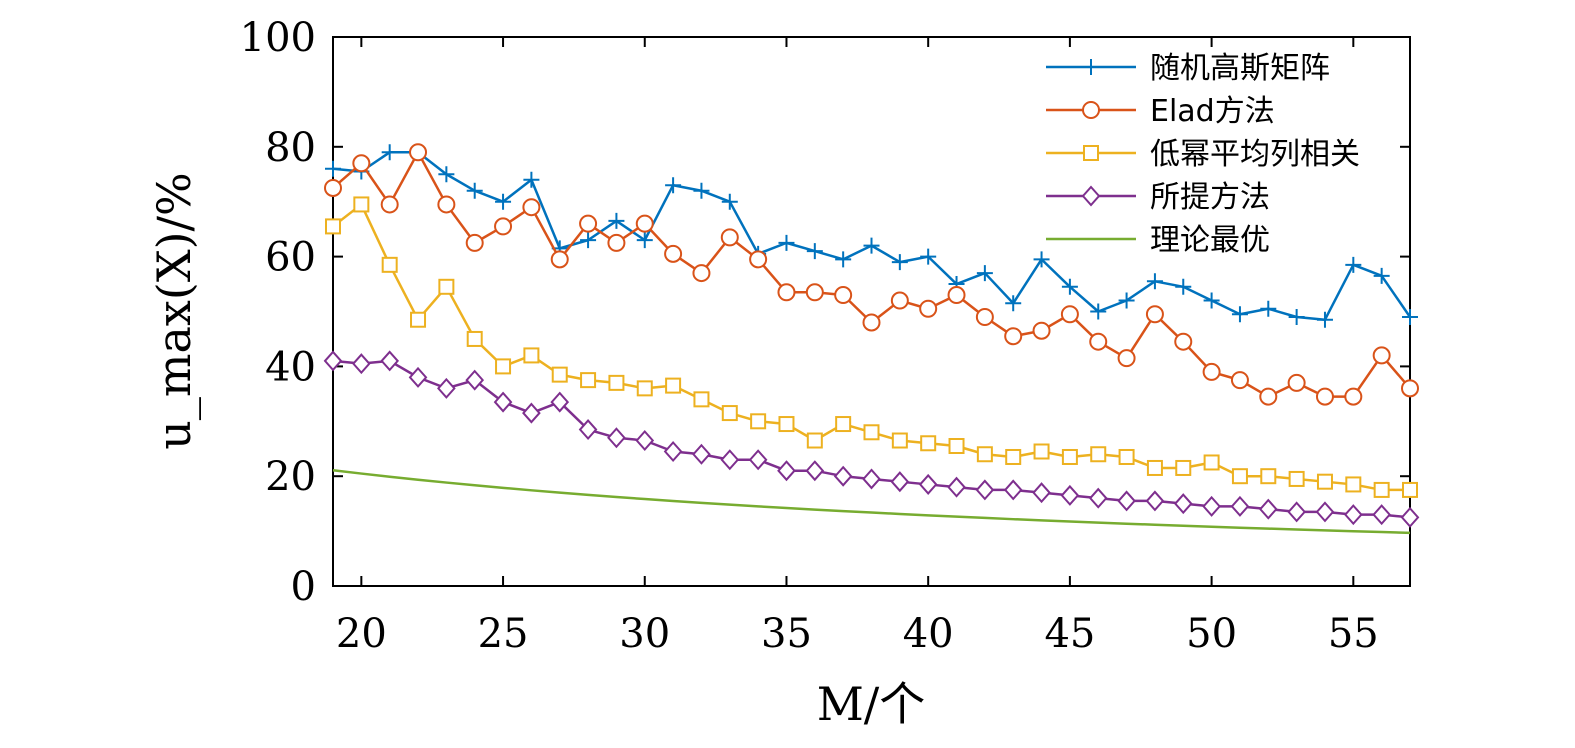 Image resolution: width=1575 pixels, height=748 pixels. What do you see at coordinates (1210, 197) in the screenshot?
I see `legend-label: 所提方法` at bounding box center [1210, 197].